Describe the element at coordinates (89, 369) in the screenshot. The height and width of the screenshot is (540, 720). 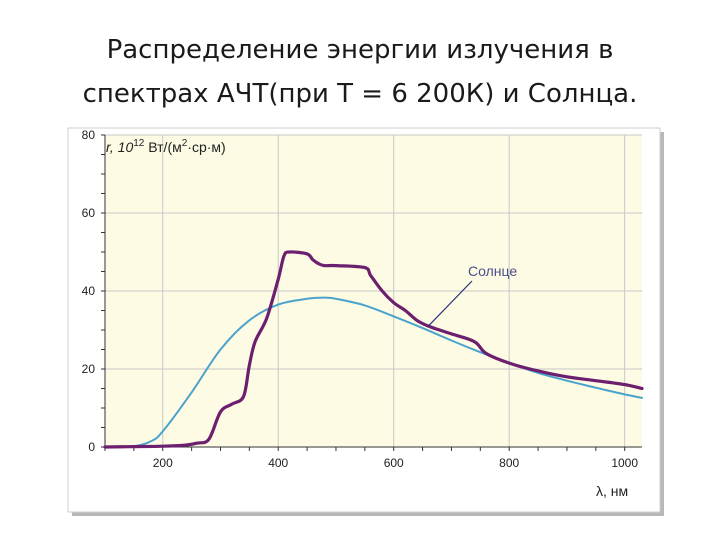
I see `y-tick-label-20: 20` at that location.